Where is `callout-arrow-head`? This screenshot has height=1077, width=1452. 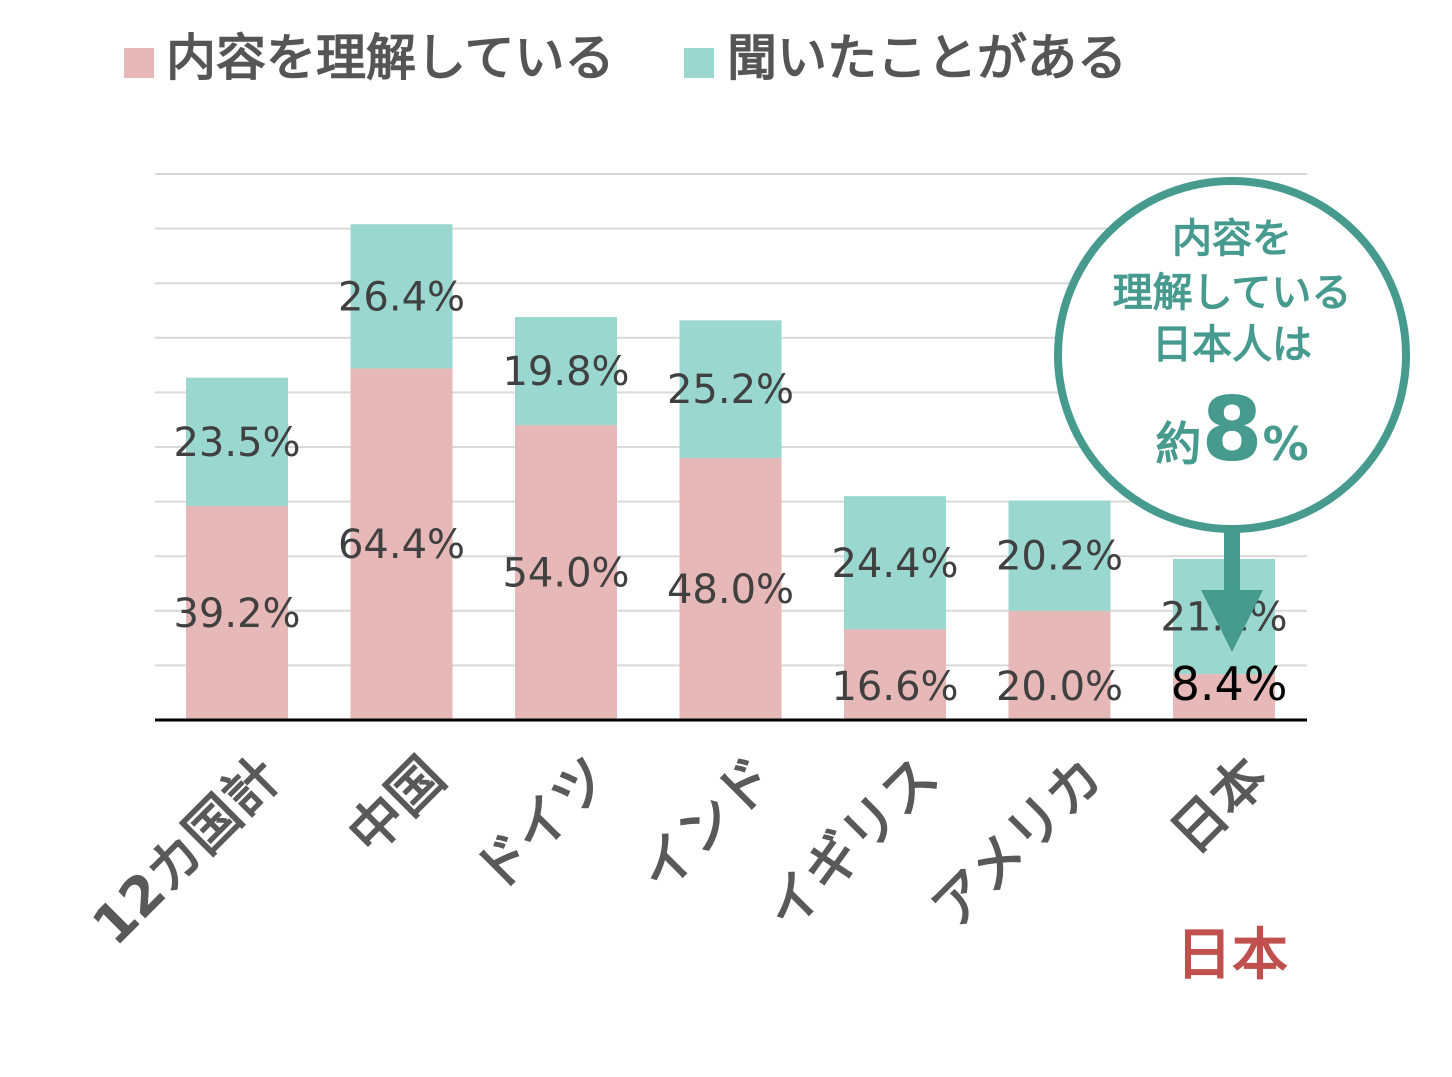
callout-arrow-head is located at coordinates (1232, 621).